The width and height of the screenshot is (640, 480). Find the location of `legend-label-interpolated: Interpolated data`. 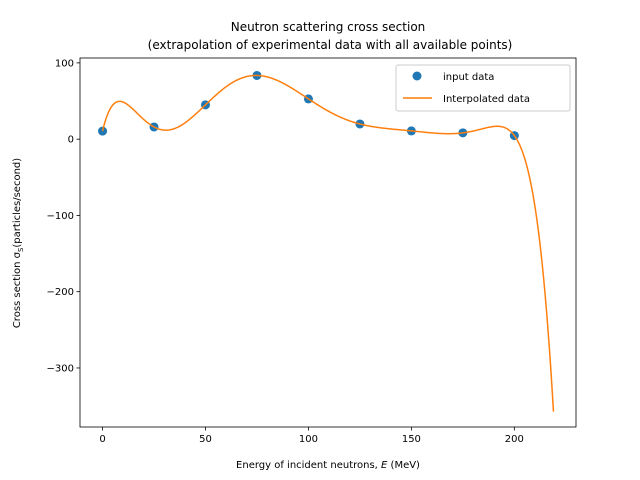

legend-label-interpolated: Interpolated data is located at coordinates (486, 99).